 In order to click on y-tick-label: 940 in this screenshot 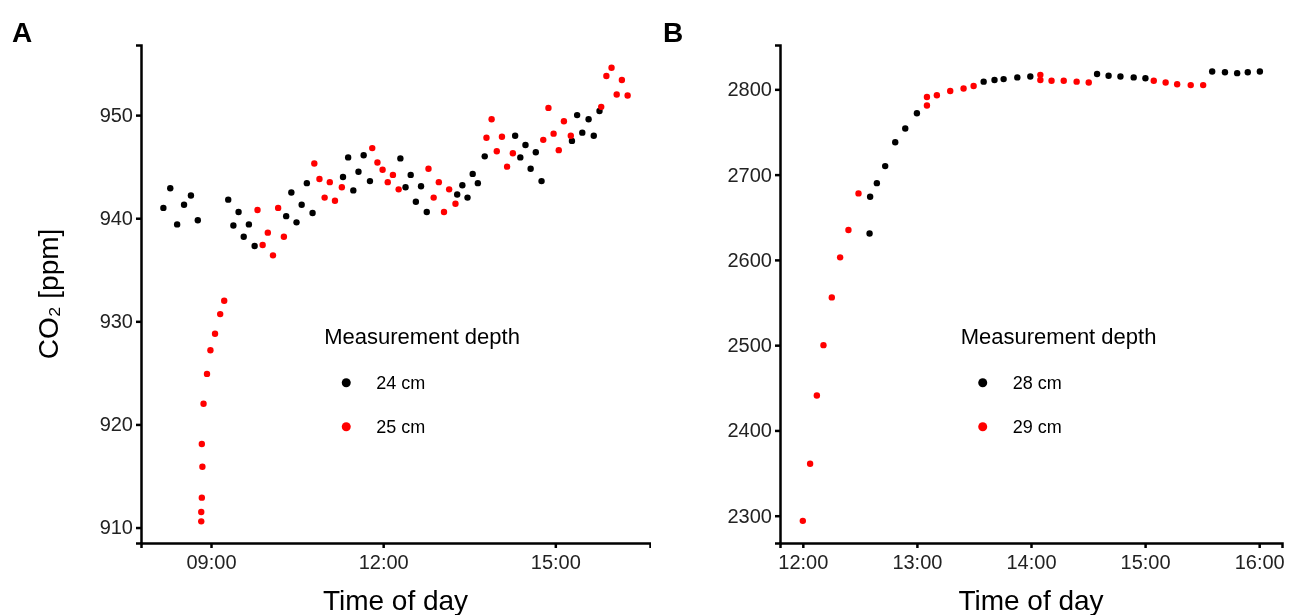, I will do `click(116, 218)`.